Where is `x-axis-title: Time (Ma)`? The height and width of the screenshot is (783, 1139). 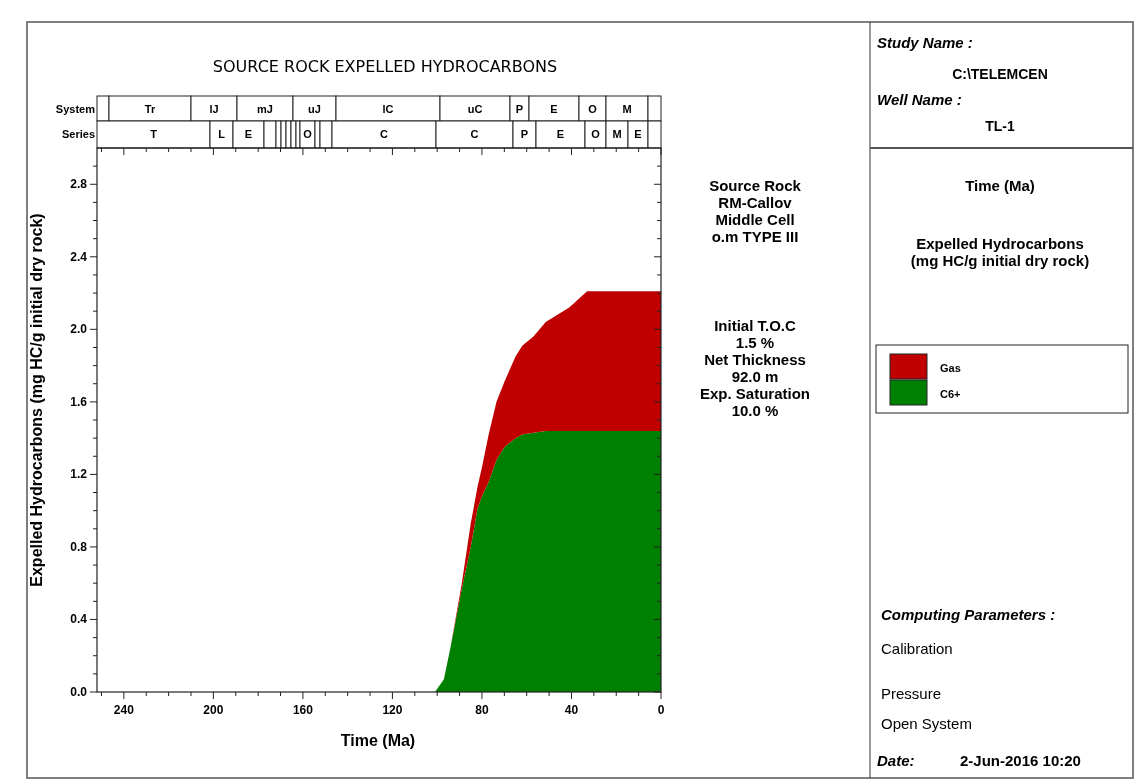
x-axis-title: Time (Ma) is located at coordinates (378, 740).